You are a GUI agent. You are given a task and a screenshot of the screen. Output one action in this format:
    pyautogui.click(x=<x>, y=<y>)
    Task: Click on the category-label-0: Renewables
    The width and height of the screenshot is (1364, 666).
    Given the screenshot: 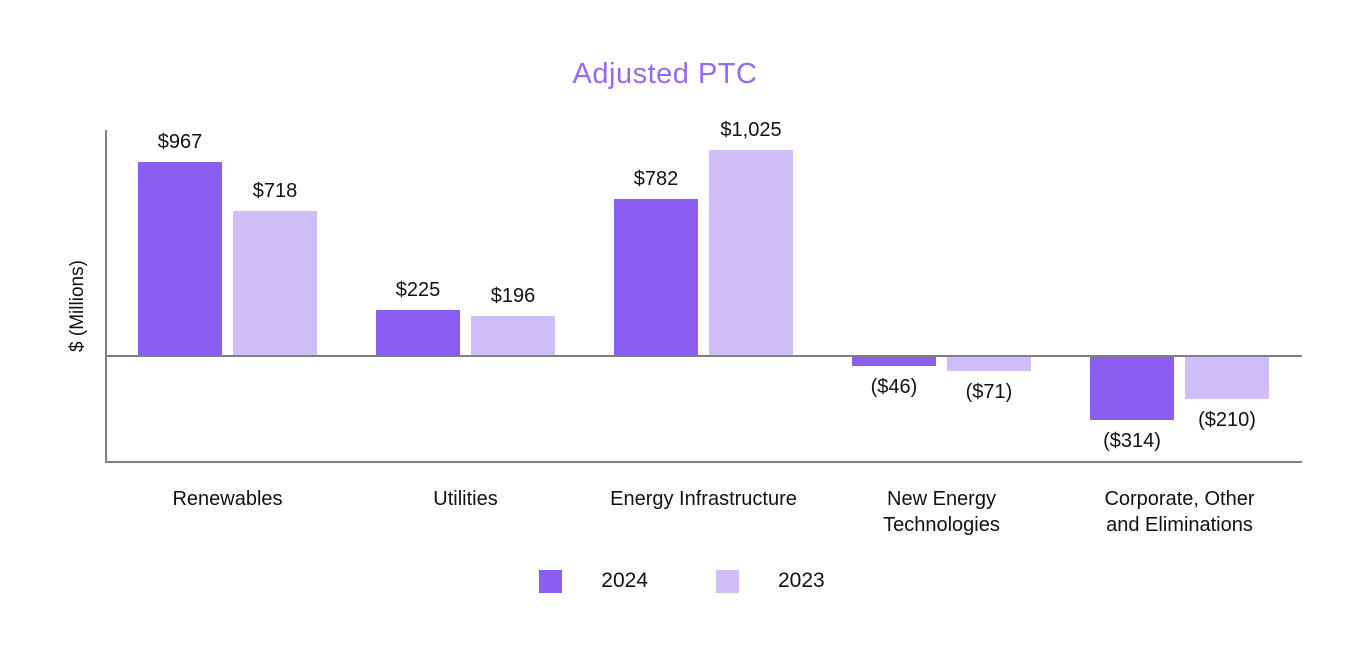 What is the action you would take?
    pyautogui.click(x=227, y=499)
    